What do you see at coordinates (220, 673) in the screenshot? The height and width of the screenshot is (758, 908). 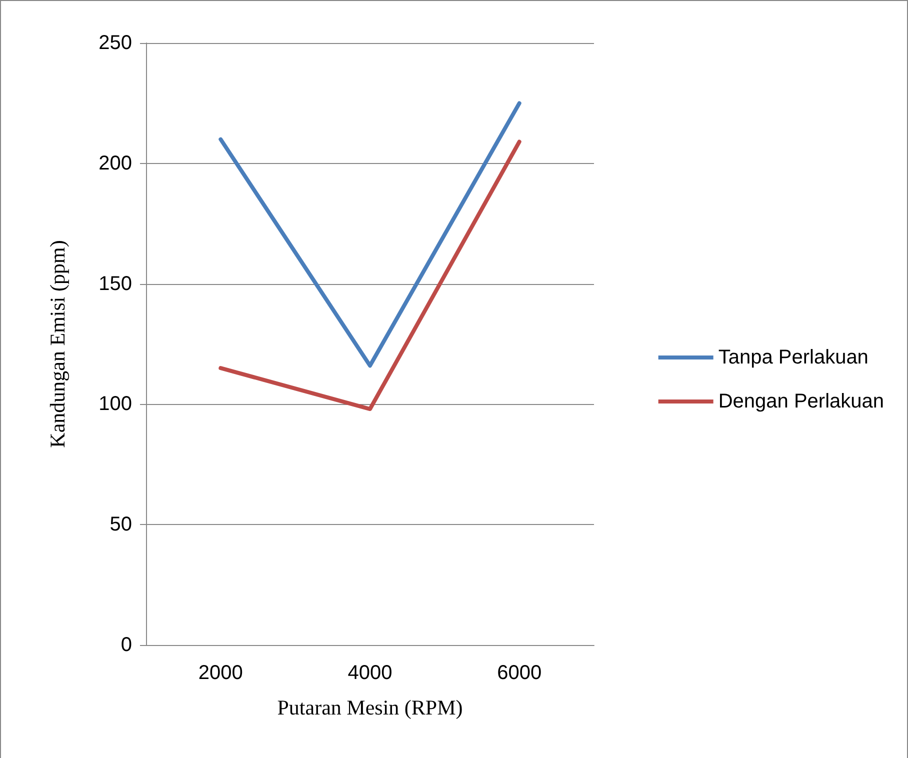 I see `x-tick-label: 2000` at bounding box center [220, 673].